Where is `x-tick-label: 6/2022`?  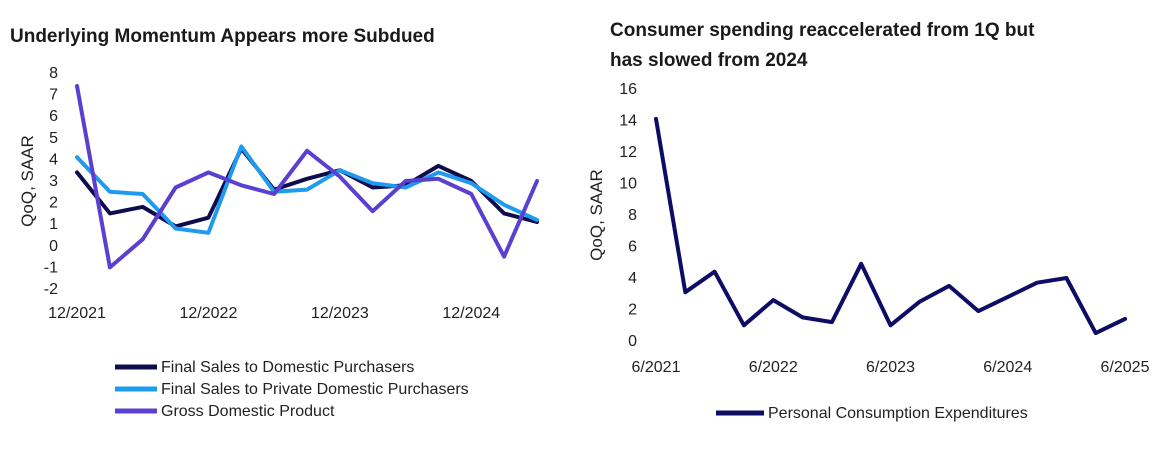
x-tick-label: 6/2022 is located at coordinates (773, 367).